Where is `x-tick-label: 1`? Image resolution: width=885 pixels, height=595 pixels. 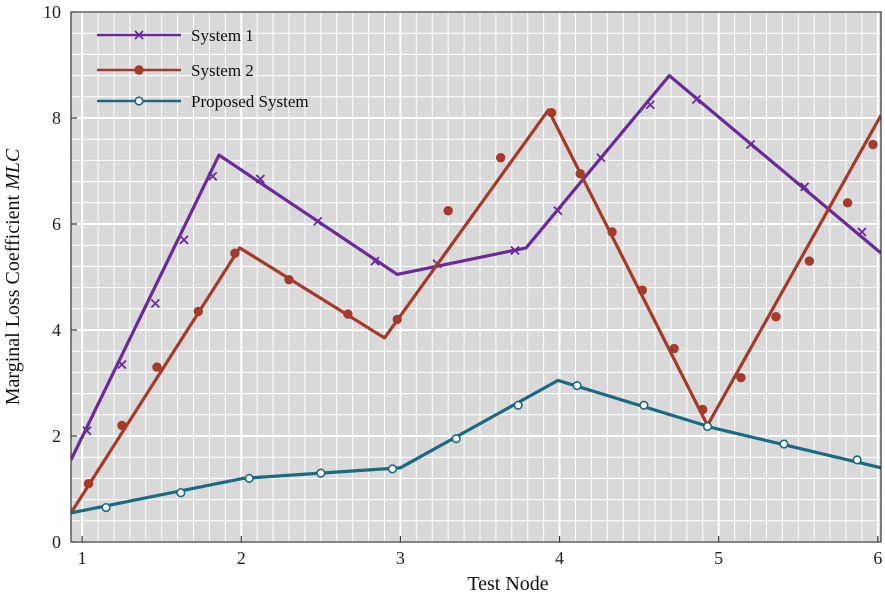
x-tick-label: 1 is located at coordinates (82, 558).